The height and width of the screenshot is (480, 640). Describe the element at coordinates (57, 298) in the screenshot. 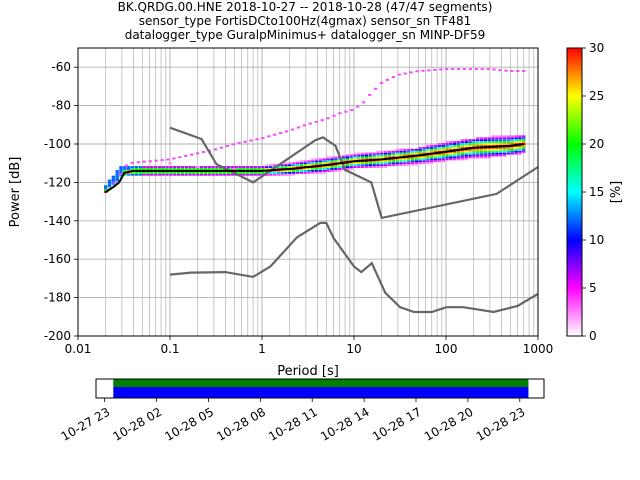

I see `y-tick-label: -180` at that location.